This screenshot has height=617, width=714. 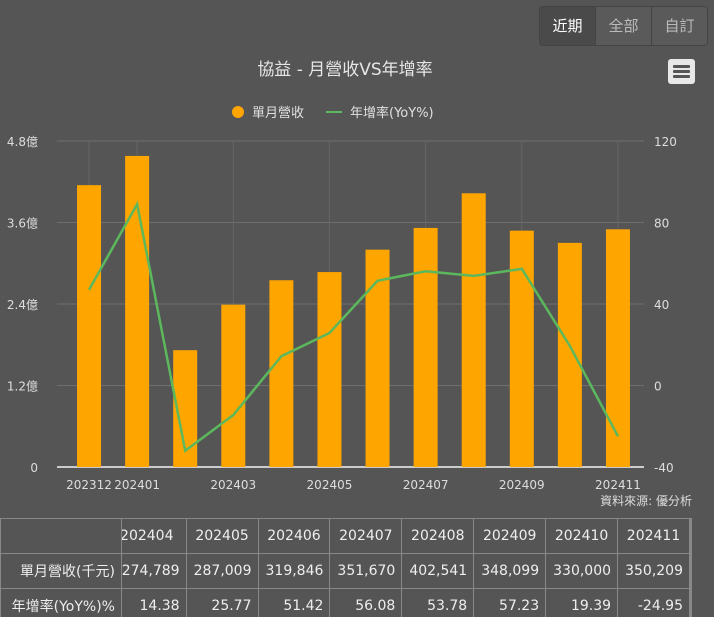 I want to click on x-axis-tick: 202407, so click(x=426, y=485).